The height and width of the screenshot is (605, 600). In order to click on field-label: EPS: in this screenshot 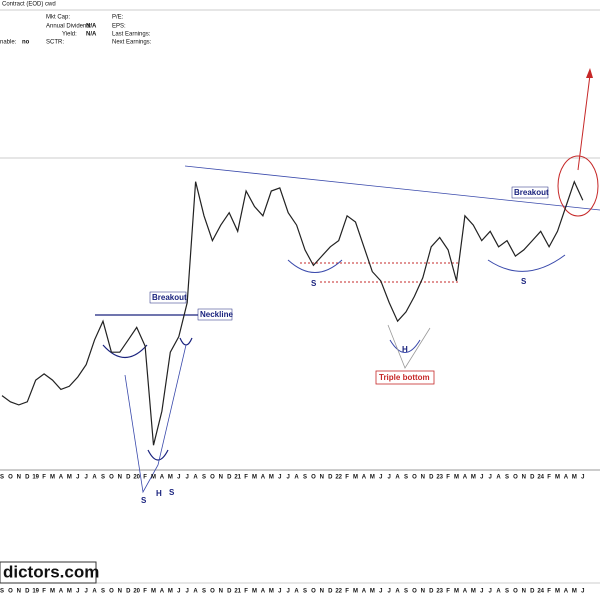, I will do `click(119, 27)`.